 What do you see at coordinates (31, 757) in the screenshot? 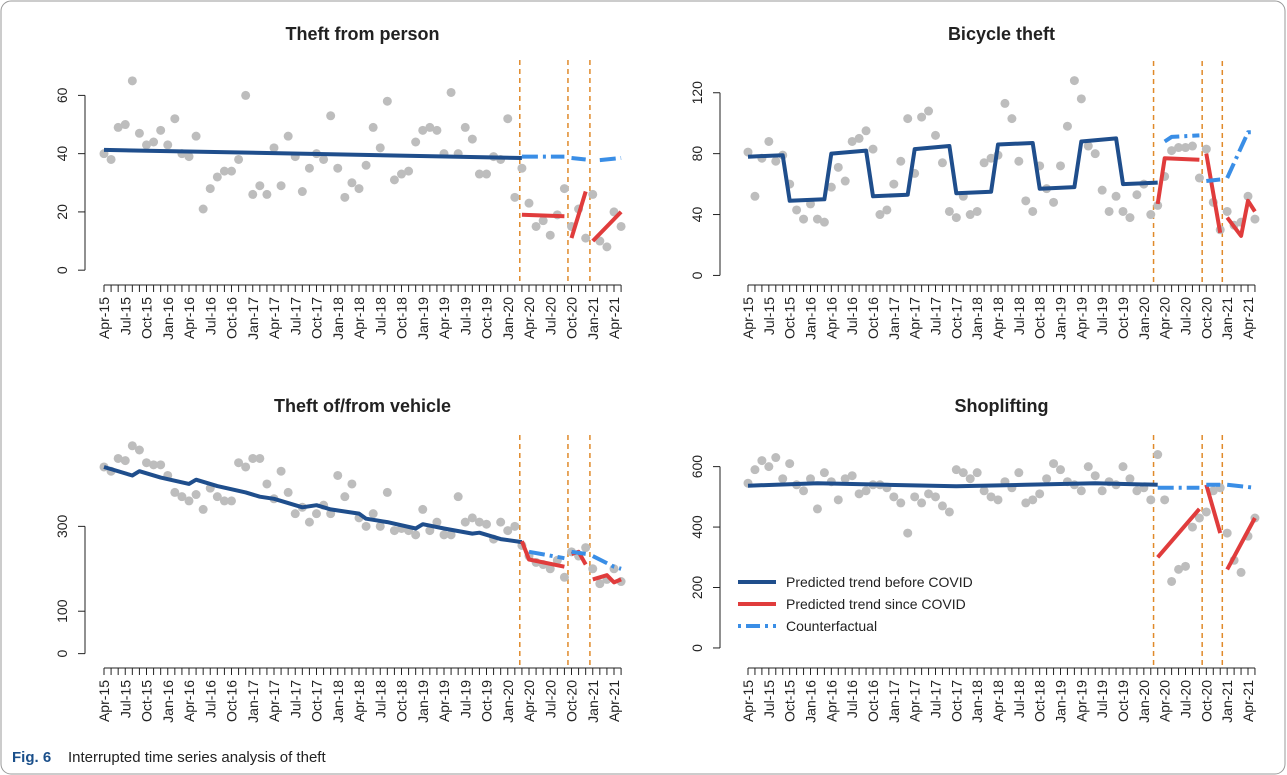
I see `caption-label: Fig. 6` at bounding box center [31, 757].